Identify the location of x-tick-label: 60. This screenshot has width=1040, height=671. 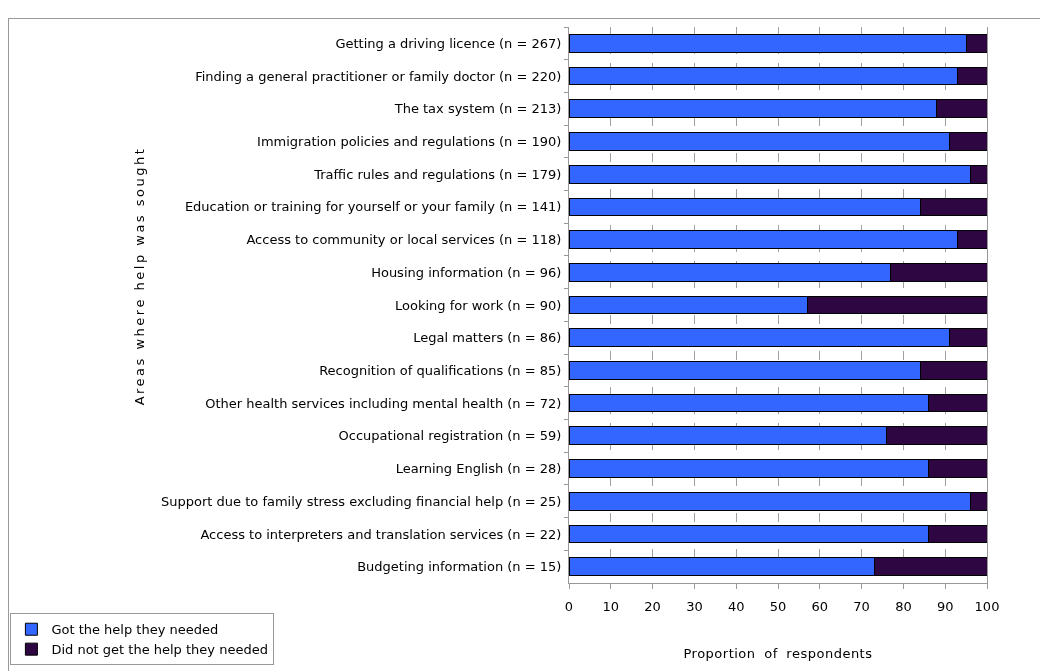
(820, 606).